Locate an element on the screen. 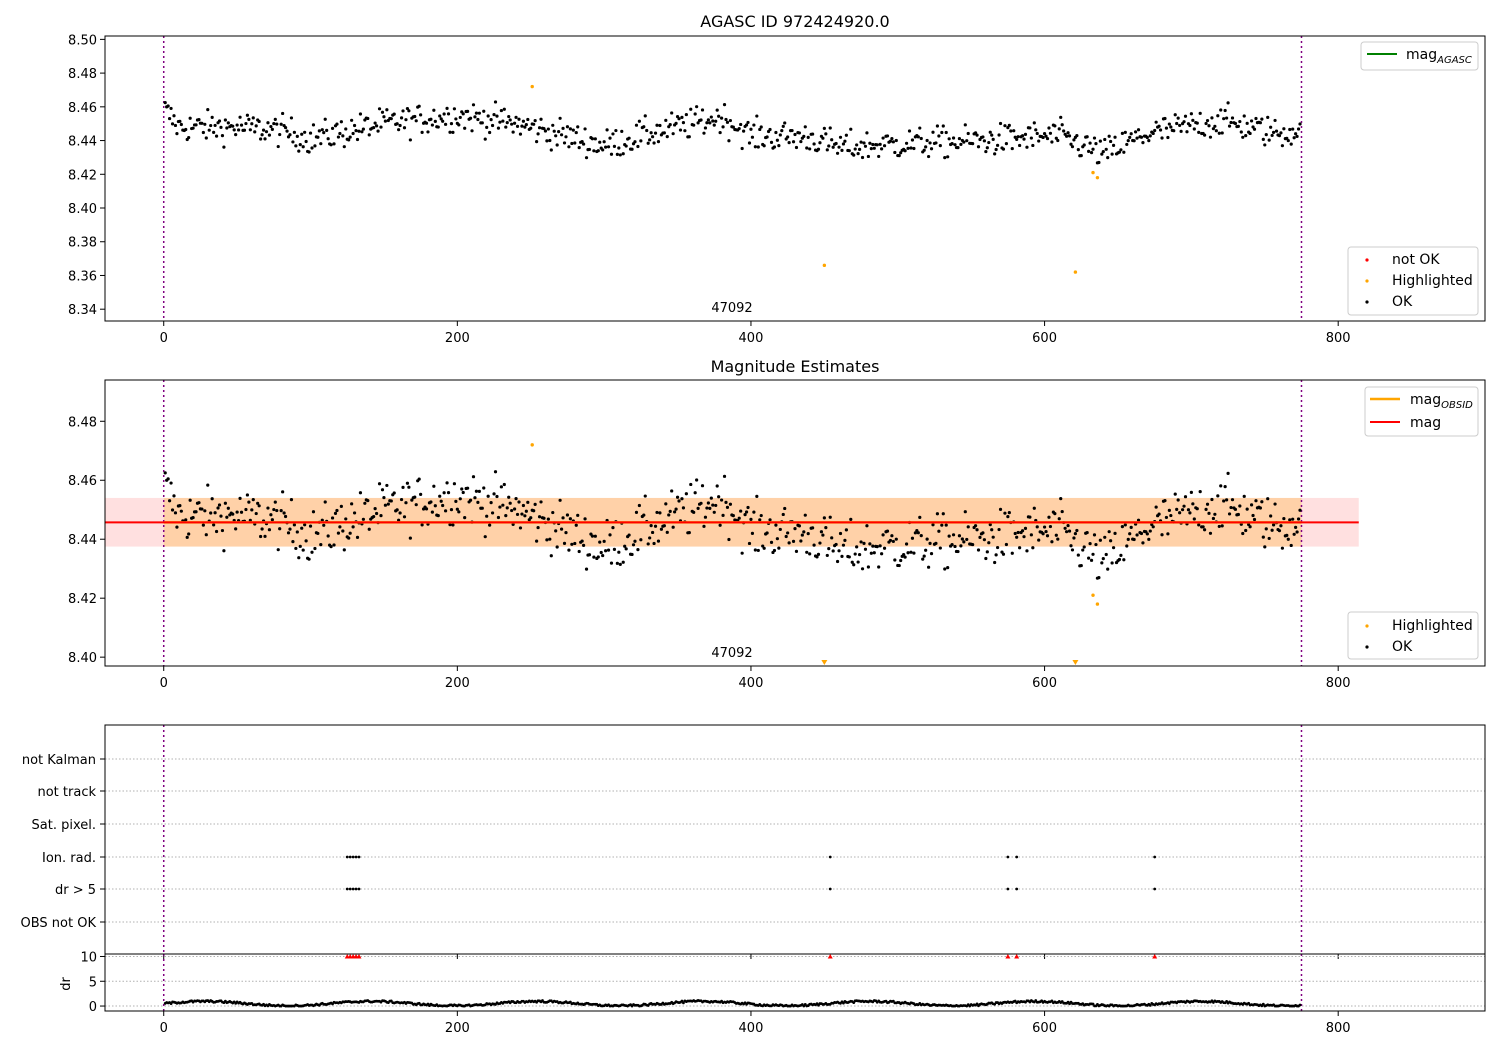 The width and height of the screenshot is (1500, 1050). legend-label-not-ok: not OK is located at coordinates (1416, 260).